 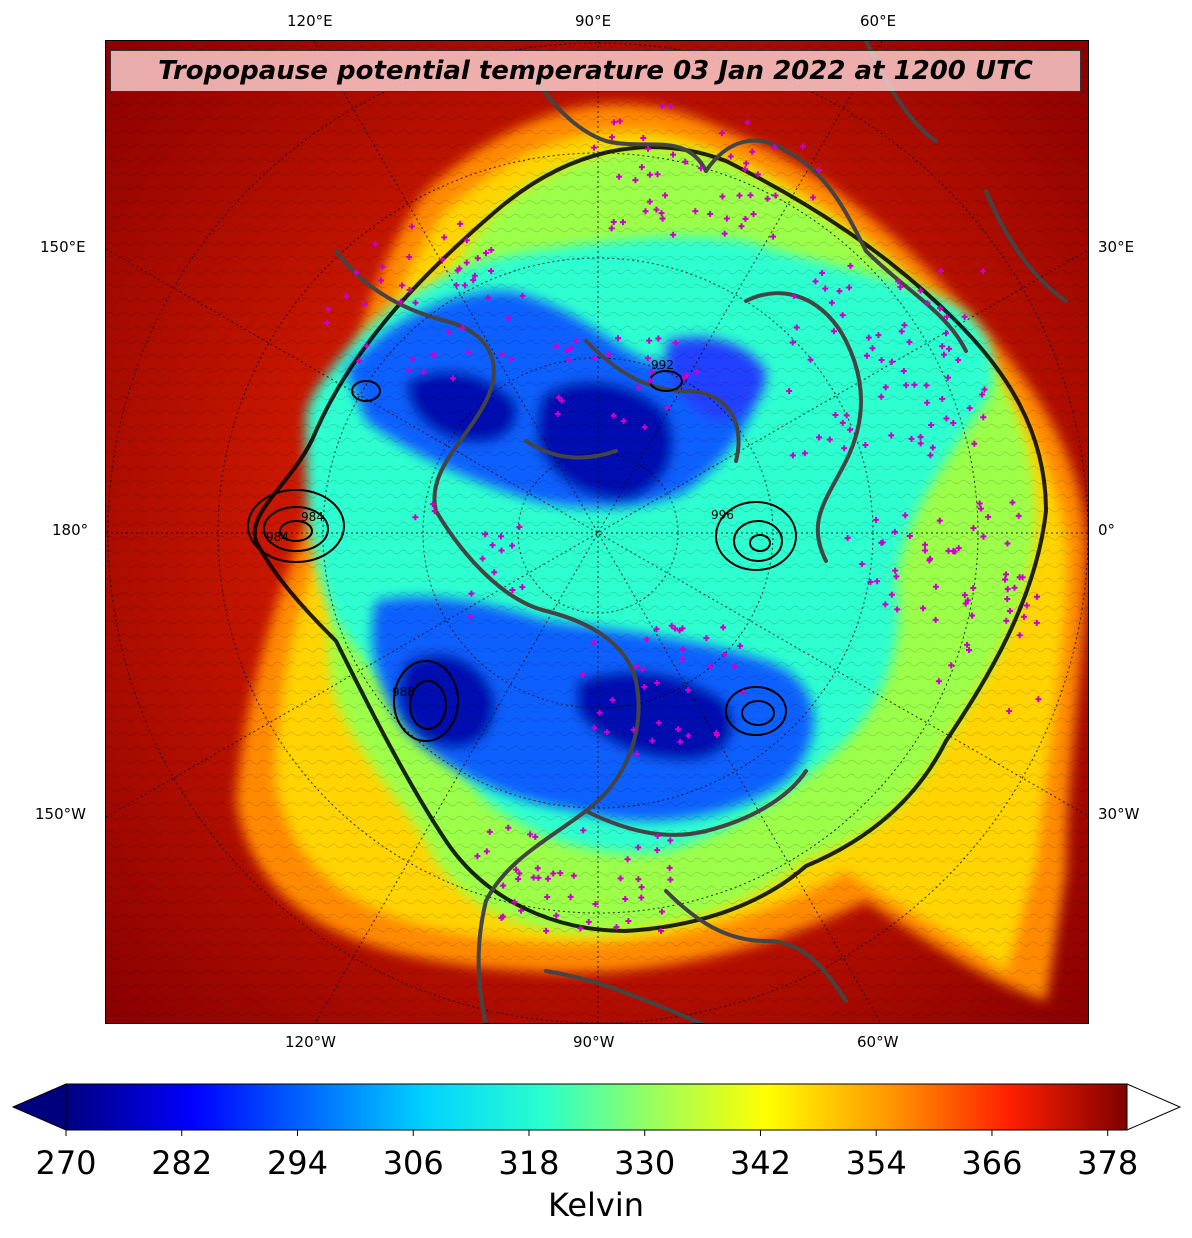 I want to click on contour-label: 984, so click(x=277, y=537).